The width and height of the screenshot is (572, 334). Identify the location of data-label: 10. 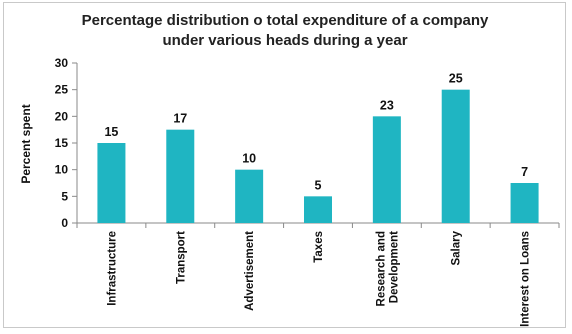
(249, 159).